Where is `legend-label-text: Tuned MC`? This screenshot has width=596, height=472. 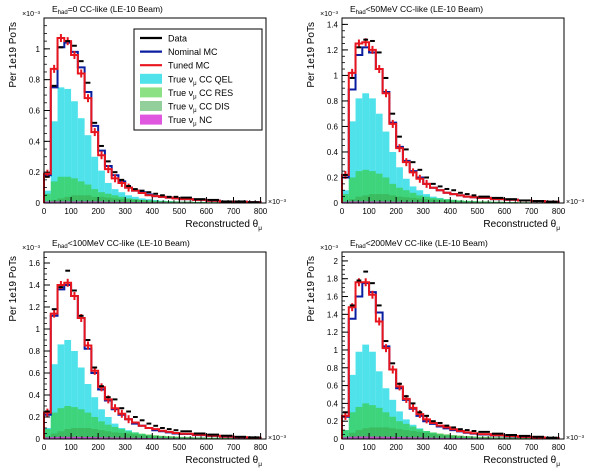
legend-label-text: Tuned MC is located at coordinates (189, 66).